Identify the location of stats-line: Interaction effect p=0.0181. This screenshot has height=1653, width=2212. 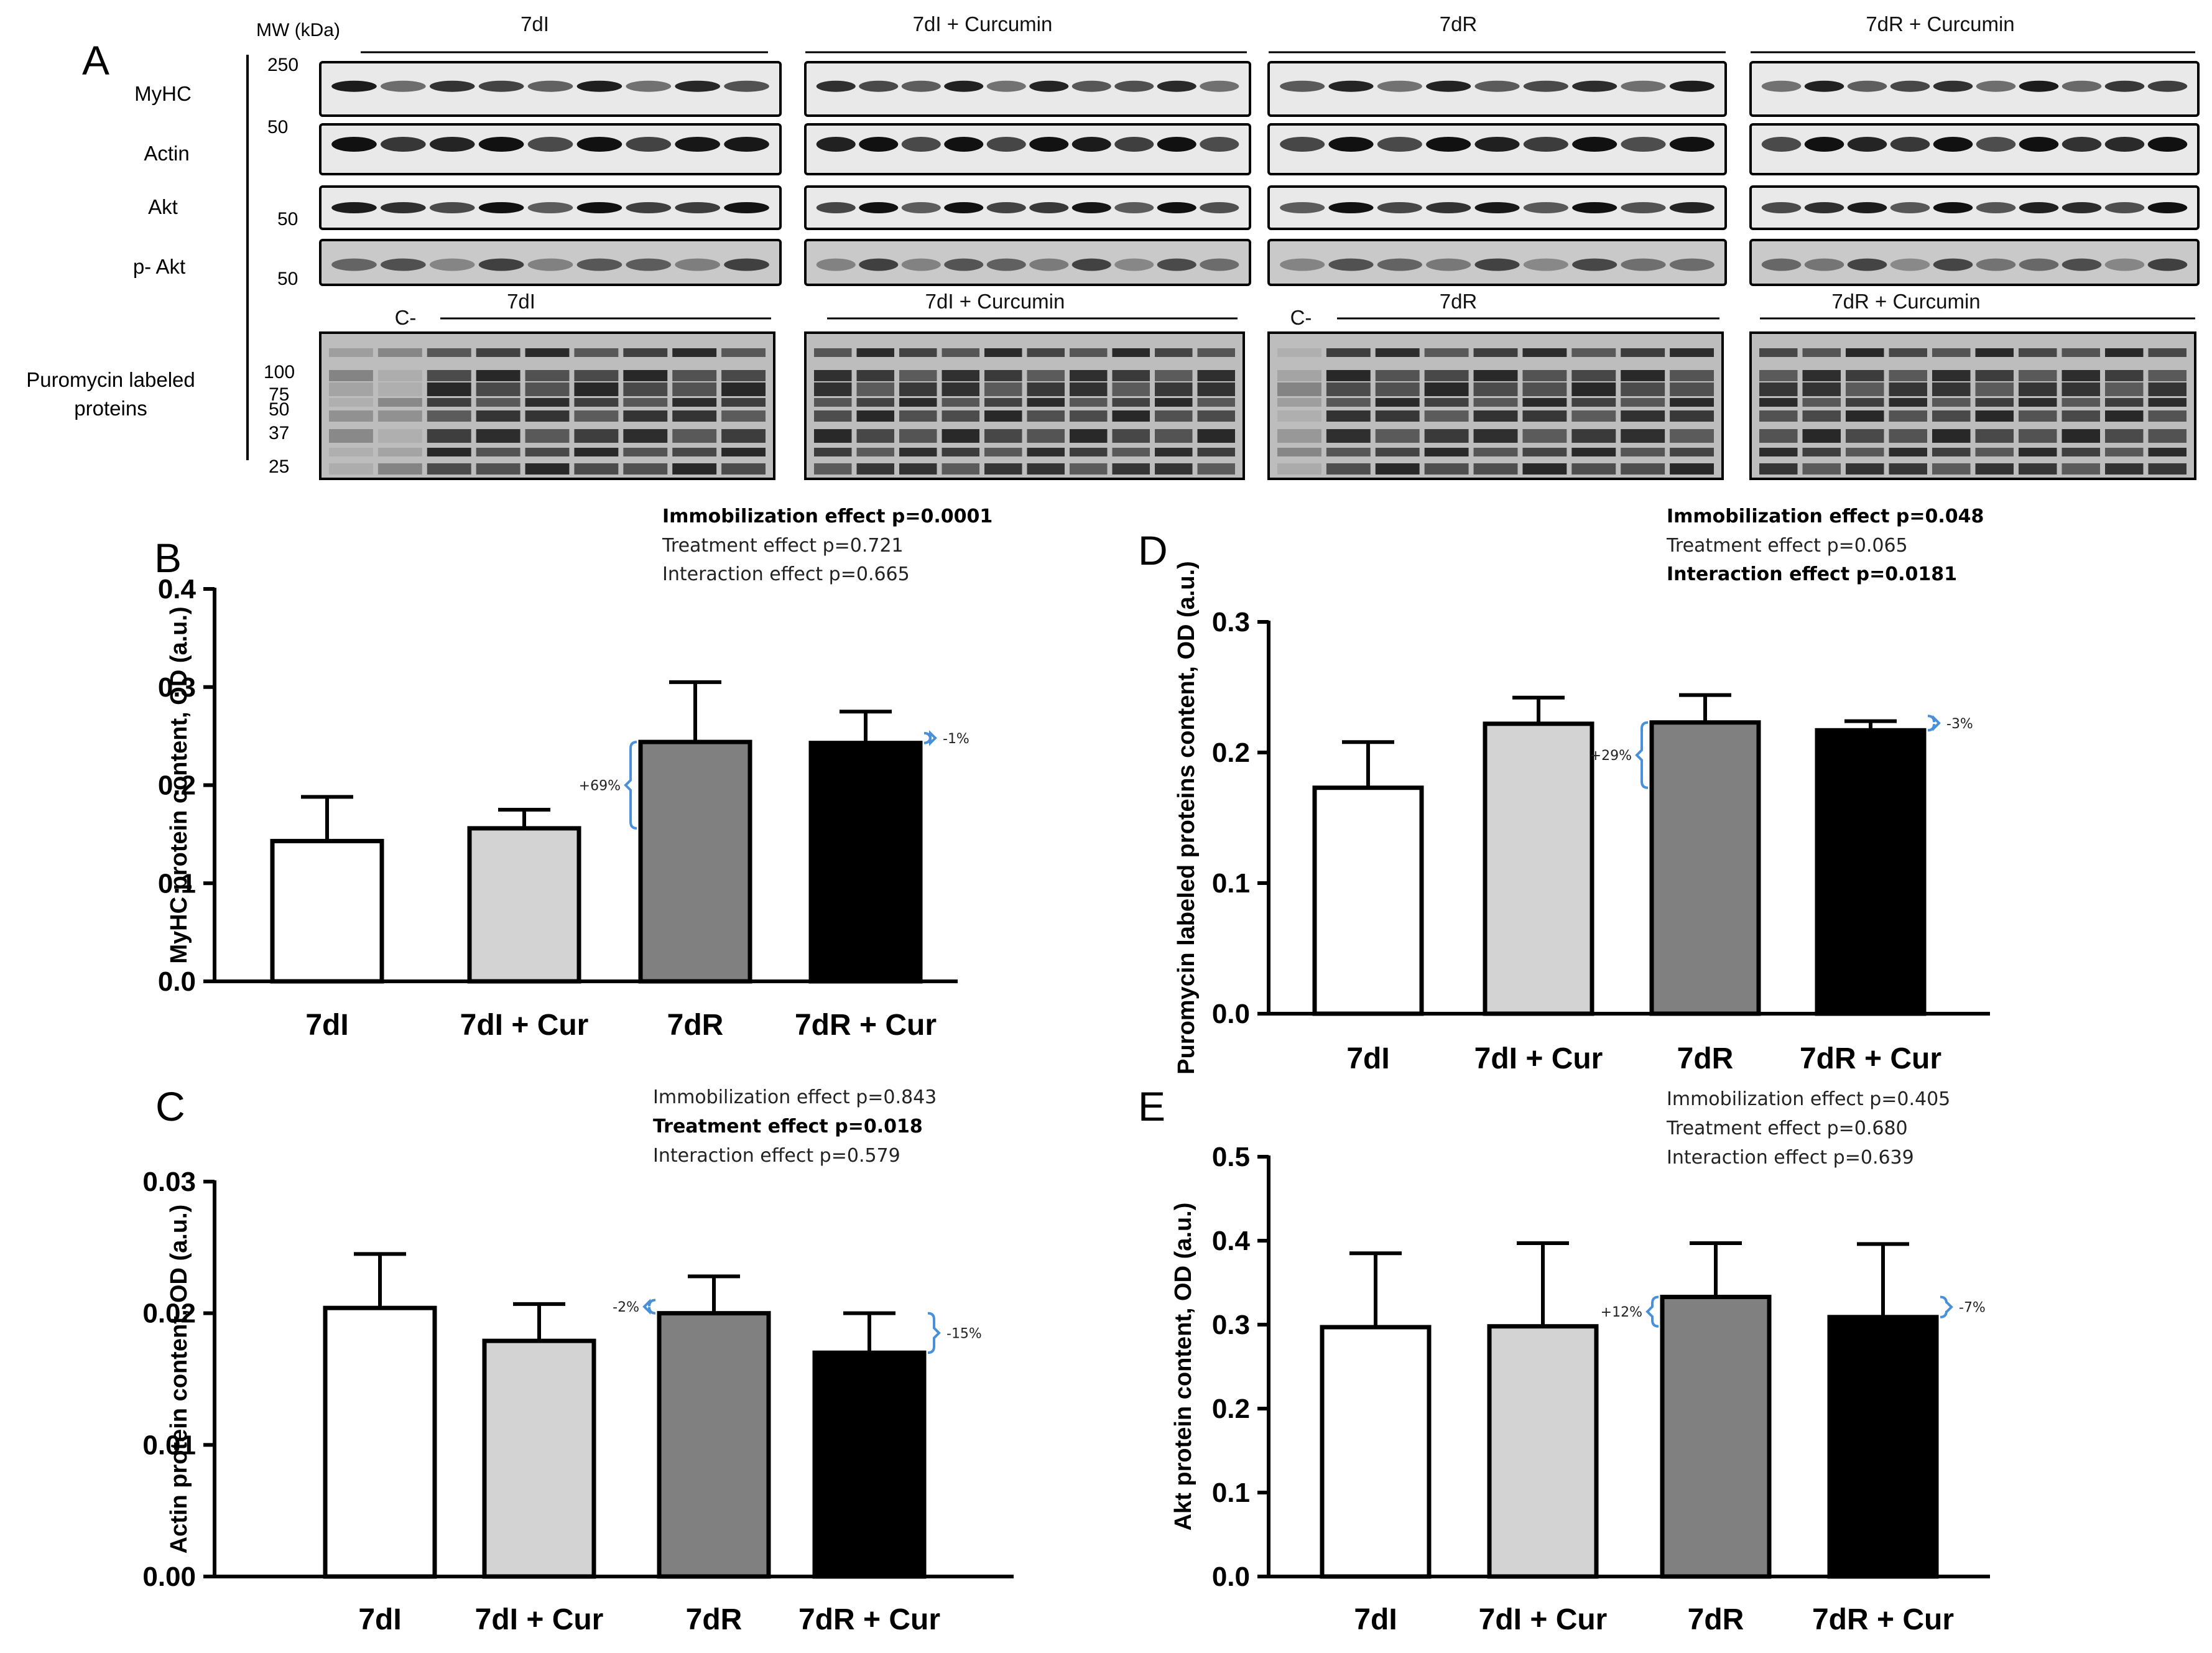
(1812, 574).